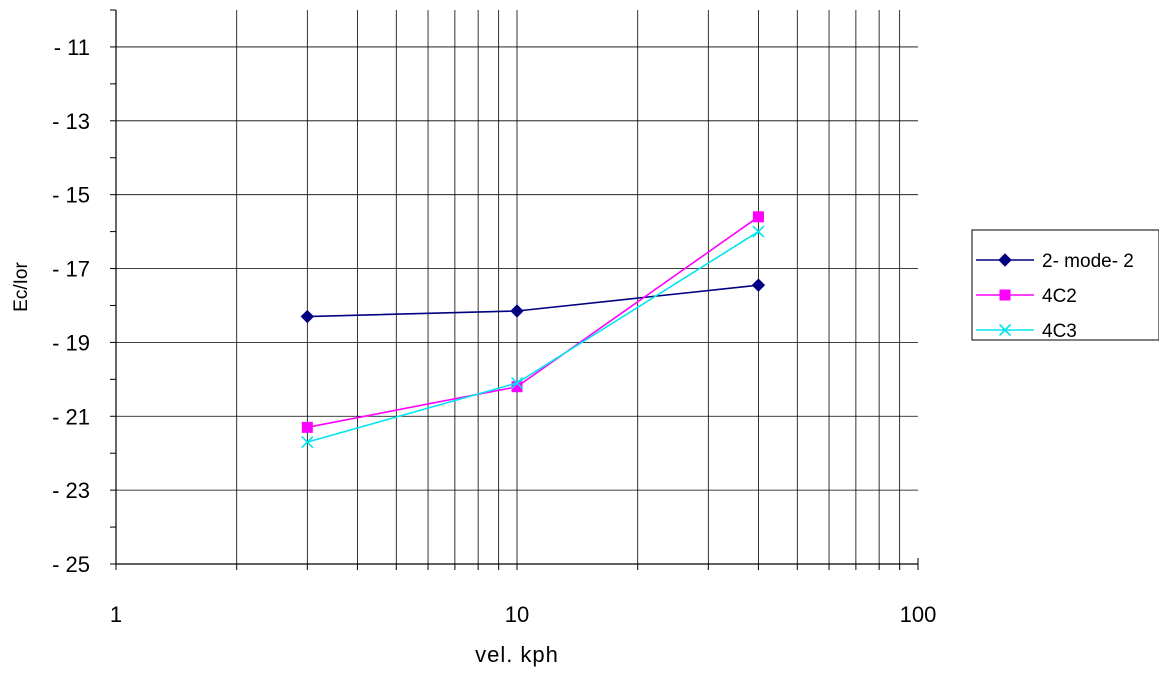  What do you see at coordinates (116, 614) in the screenshot?
I see `x-tick-label: 1` at bounding box center [116, 614].